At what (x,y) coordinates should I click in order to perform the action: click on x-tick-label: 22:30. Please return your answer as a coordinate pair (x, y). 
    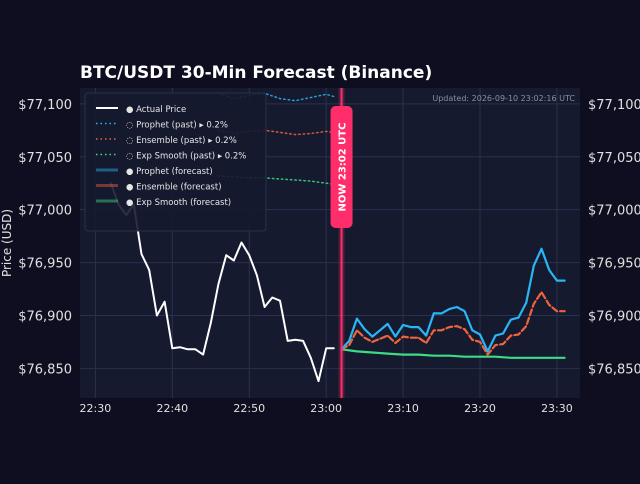
    Looking at the image, I should click on (96, 408).